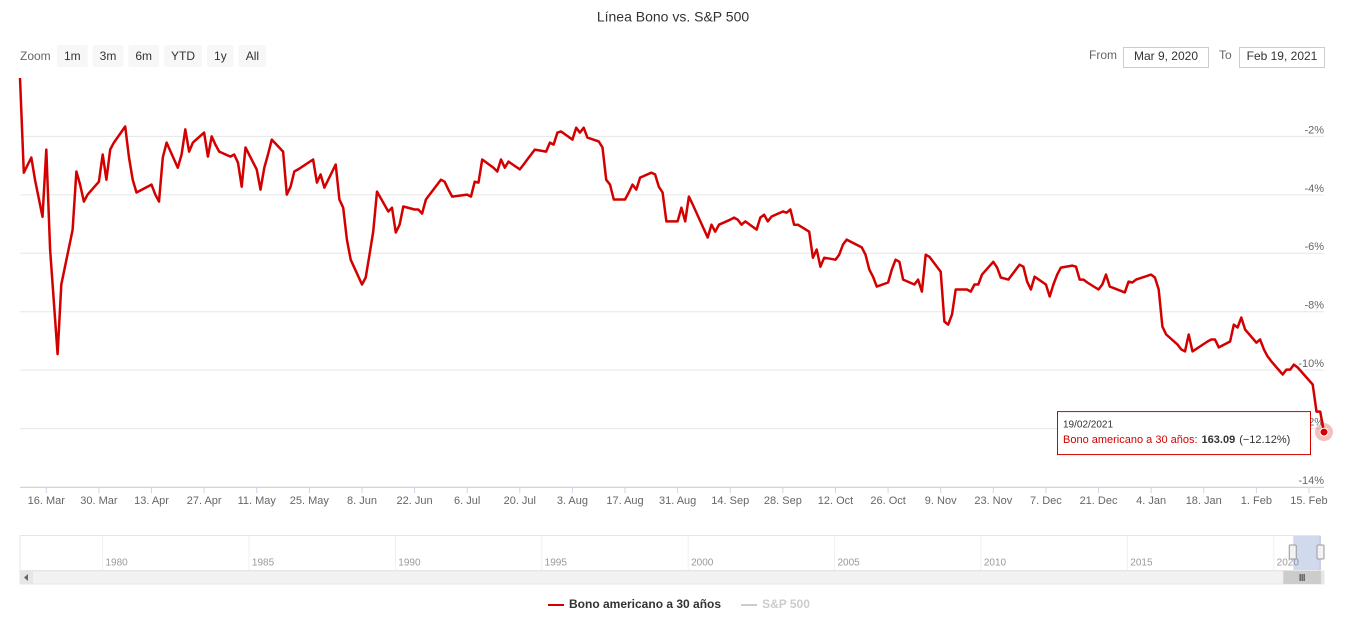 This screenshot has height=617, width=1346. I want to click on x-tick-label: 21. Dec, so click(1099, 501).